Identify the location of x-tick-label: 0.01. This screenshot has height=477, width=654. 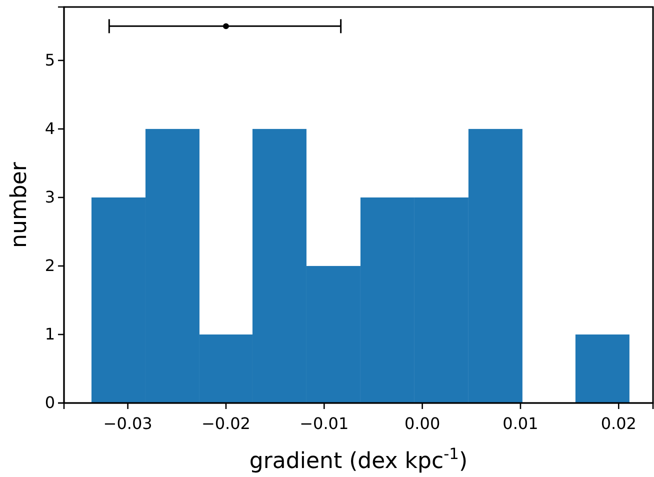
(520, 423).